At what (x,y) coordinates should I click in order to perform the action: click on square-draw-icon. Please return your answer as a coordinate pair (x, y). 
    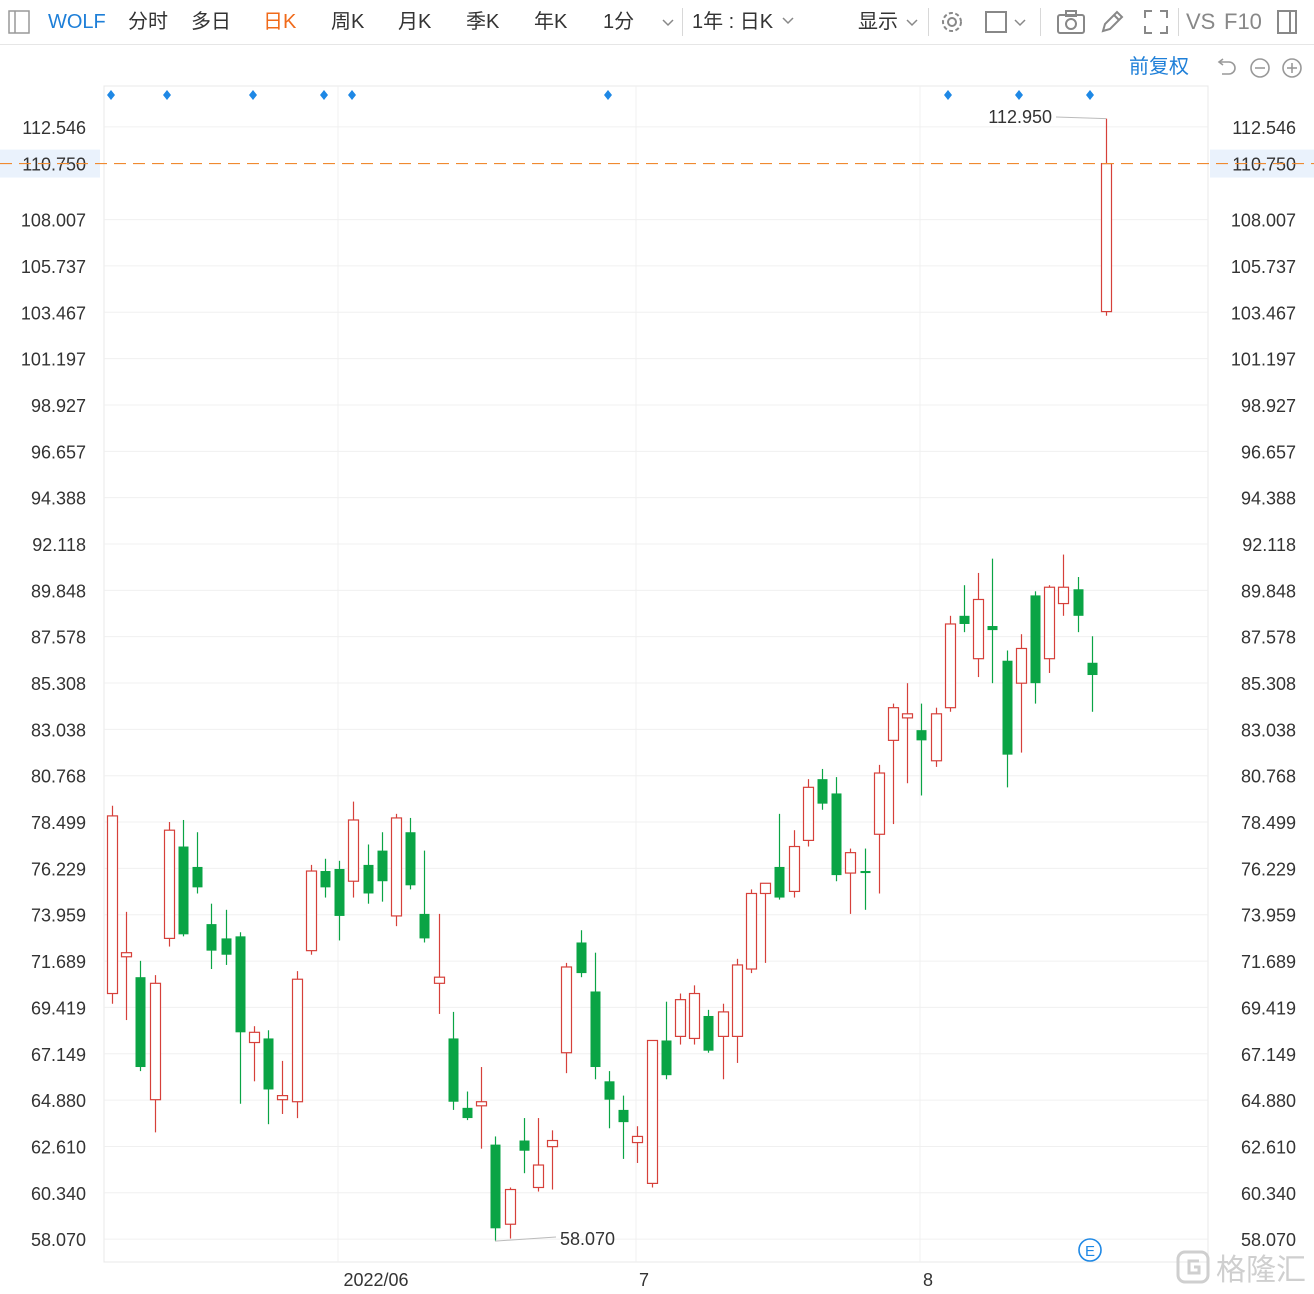
    Looking at the image, I should click on (997, 22).